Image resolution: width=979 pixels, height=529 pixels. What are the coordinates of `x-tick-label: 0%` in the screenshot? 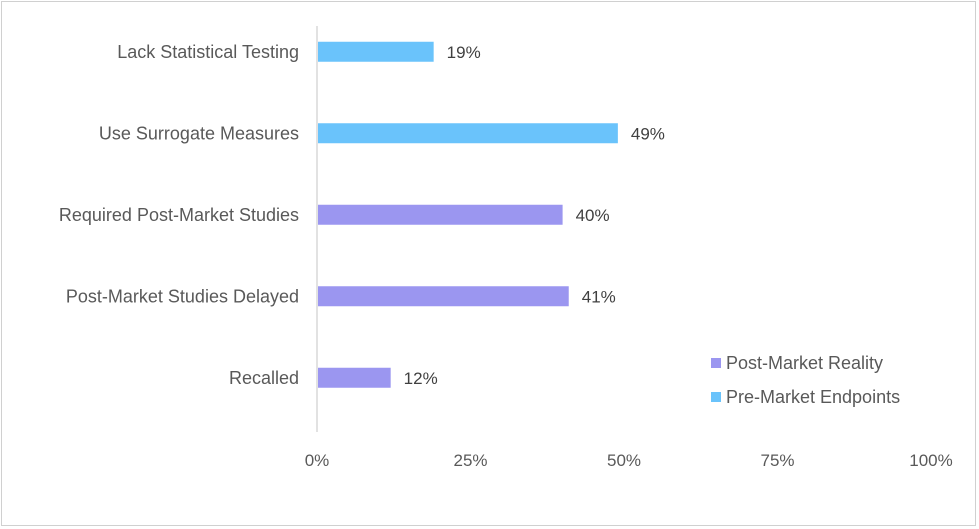 It's located at (317, 460).